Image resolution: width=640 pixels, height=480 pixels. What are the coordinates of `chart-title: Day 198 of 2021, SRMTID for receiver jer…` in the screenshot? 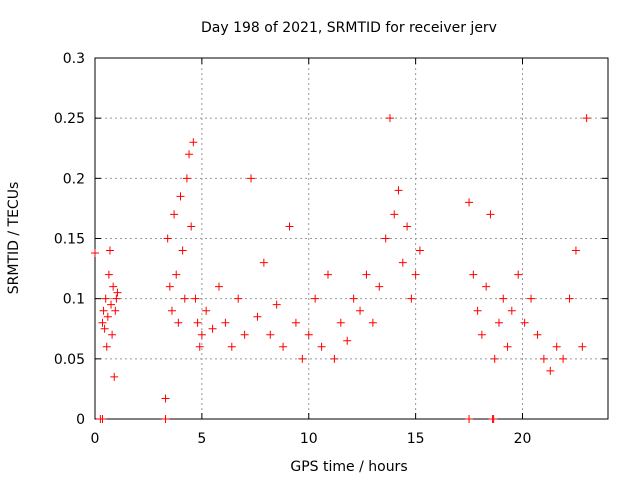 It's located at (349, 28).